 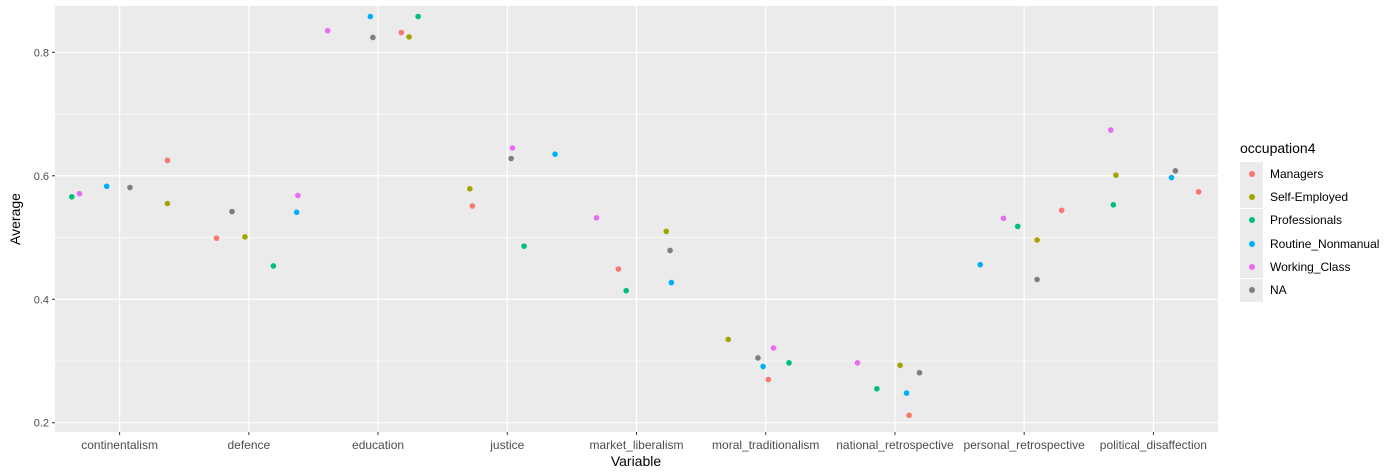 I want to click on x-tick-label: moral_traditionalism, so click(x=765, y=445).